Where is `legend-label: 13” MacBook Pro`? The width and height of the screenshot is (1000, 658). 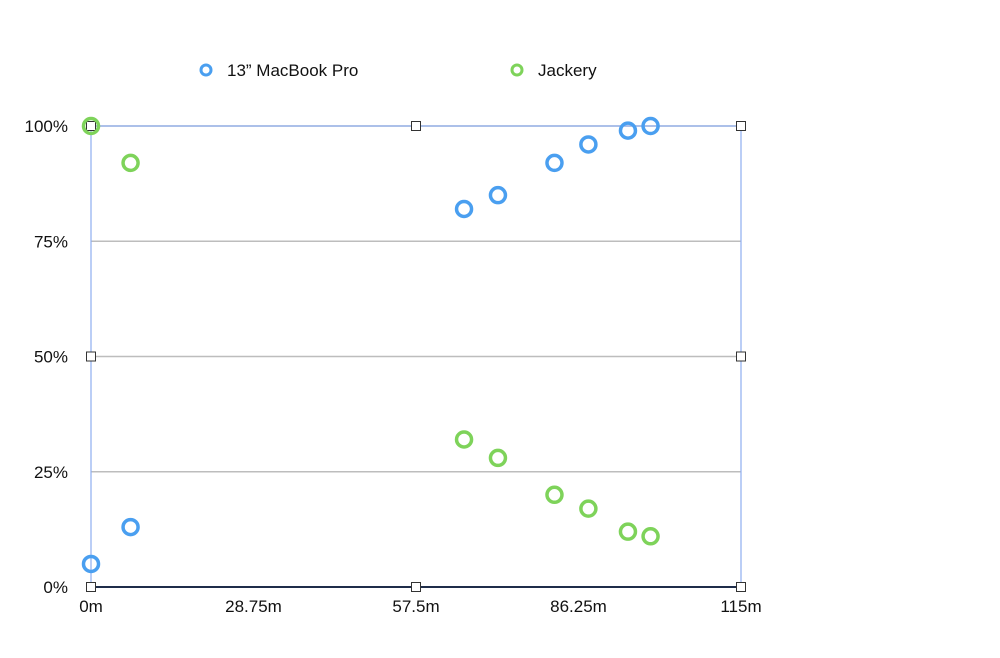 legend-label: 13” MacBook Pro is located at coordinates (292, 70).